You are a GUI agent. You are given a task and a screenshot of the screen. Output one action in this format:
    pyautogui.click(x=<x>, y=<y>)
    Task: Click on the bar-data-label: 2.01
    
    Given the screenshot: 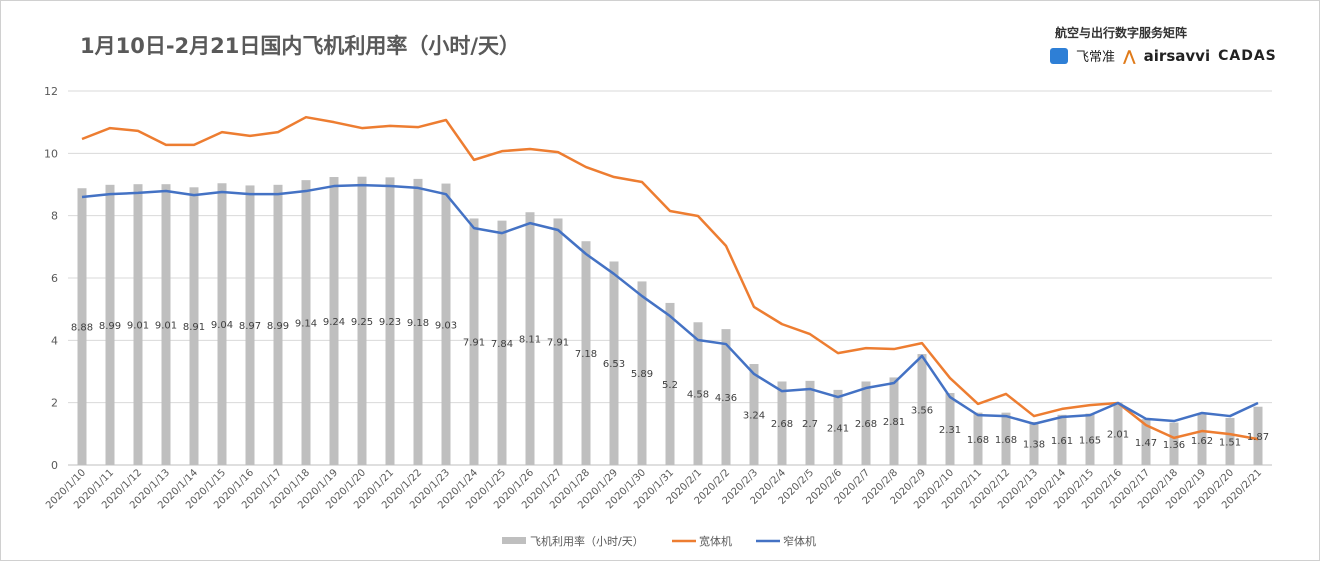 What is the action you would take?
    pyautogui.click(x=1118, y=435)
    